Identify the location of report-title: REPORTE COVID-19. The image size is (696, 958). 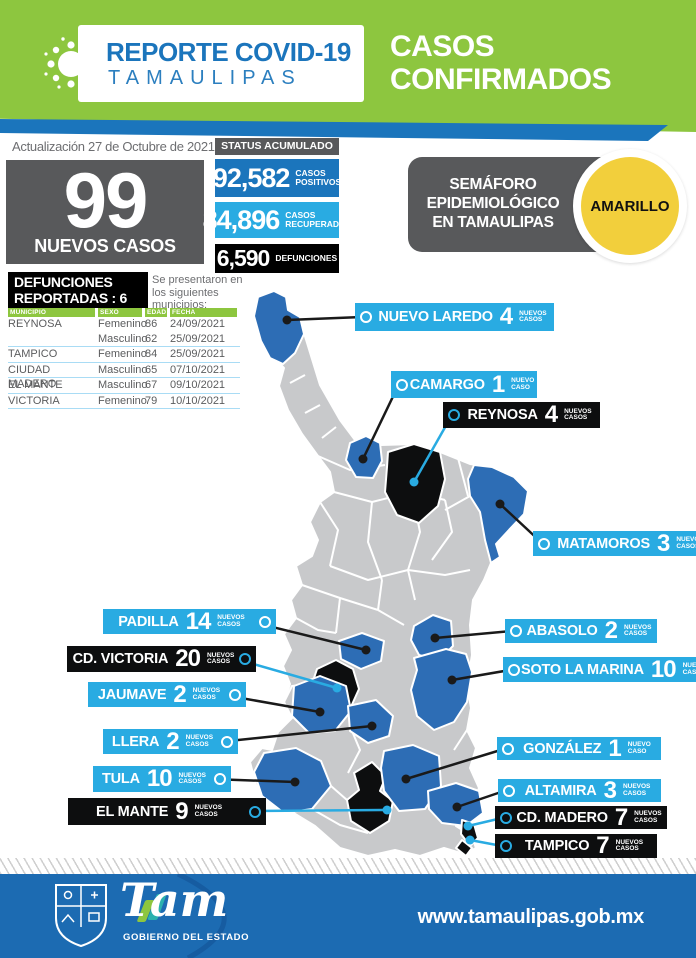
(228, 52).